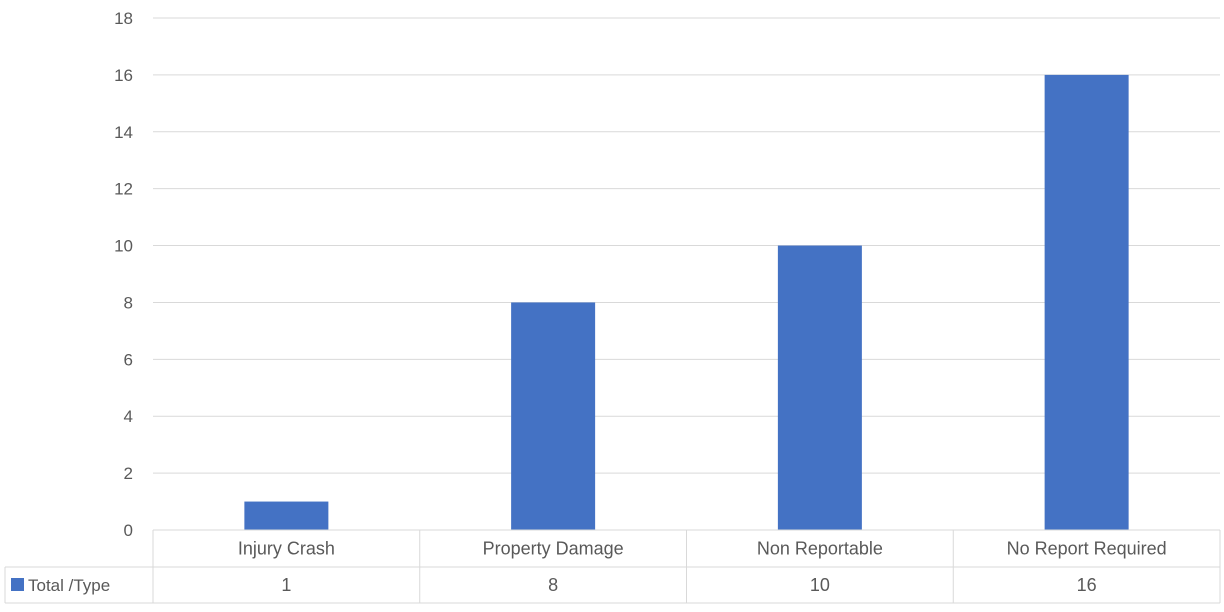 This screenshot has height=612, width=1224. Describe the element at coordinates (123, 18) in the screenshot. I see `y-tick-label: 18` at that location.